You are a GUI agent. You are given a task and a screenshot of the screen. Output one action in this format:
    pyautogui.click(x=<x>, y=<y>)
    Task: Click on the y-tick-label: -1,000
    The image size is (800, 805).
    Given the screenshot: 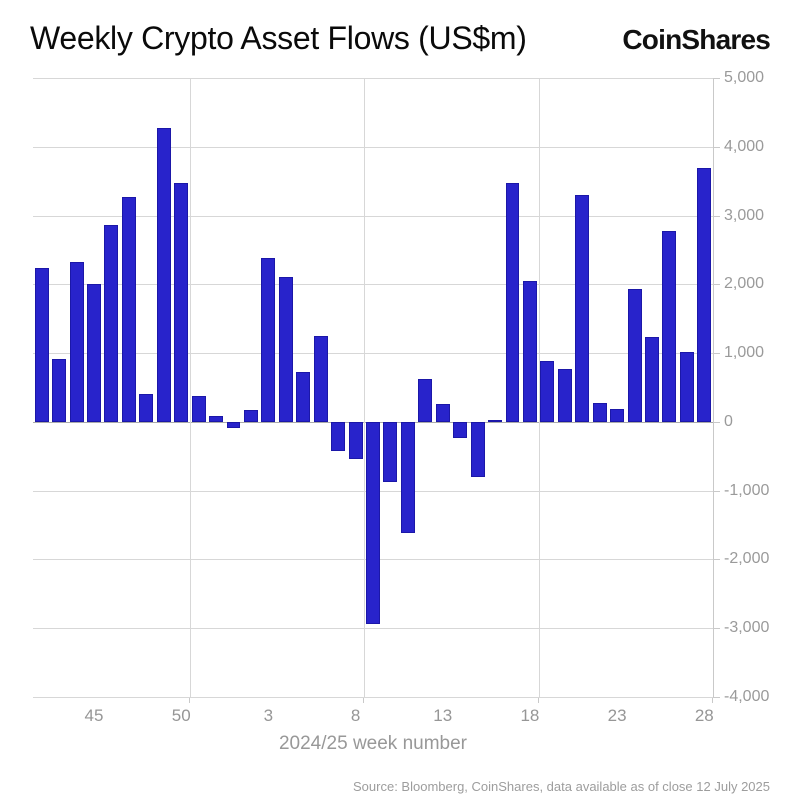 What is the action you would take?
    pyautogui.click(x=747, y=490)
    